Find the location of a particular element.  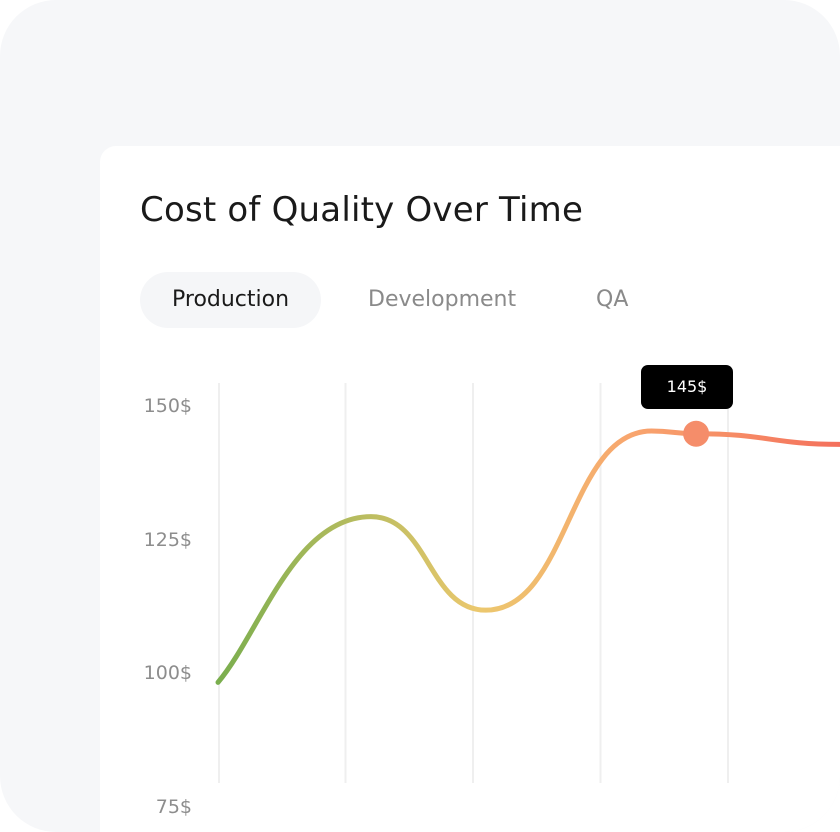

y-tick-label: 125$ is located at coordinates (167, 540).